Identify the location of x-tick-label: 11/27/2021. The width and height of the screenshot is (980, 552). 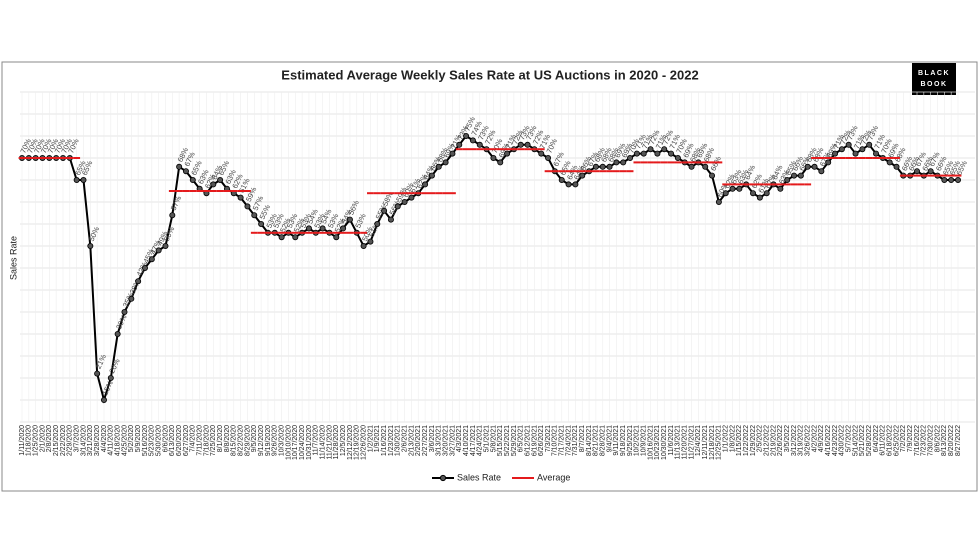
(691, 442).